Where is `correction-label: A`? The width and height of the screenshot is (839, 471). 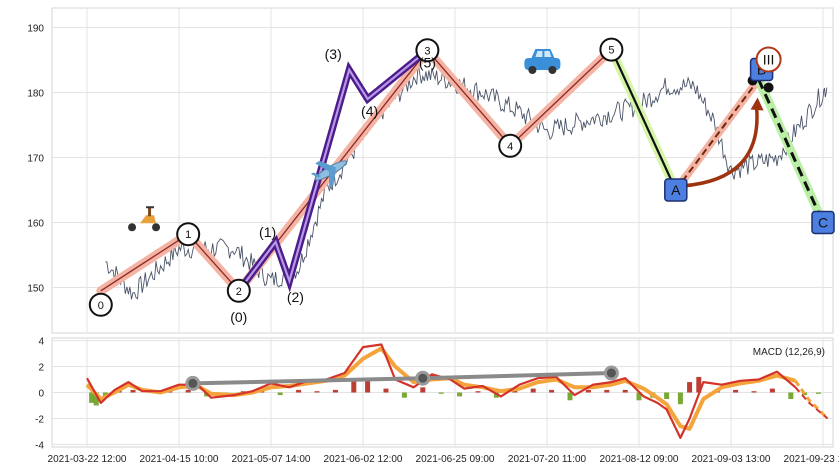
correction-label: A is located at coordinates (676, 190).